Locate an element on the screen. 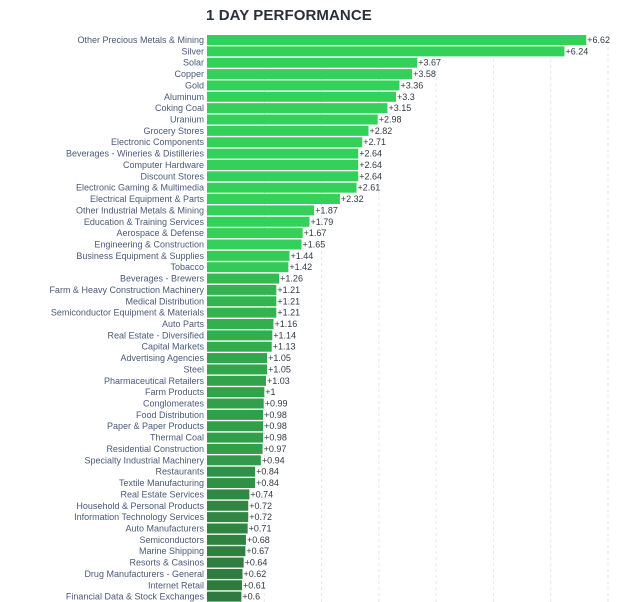 Image resolution: width=621 pixels, height=602 pixels. category-label: Real Estate Services is located at coordinates (162, 494).